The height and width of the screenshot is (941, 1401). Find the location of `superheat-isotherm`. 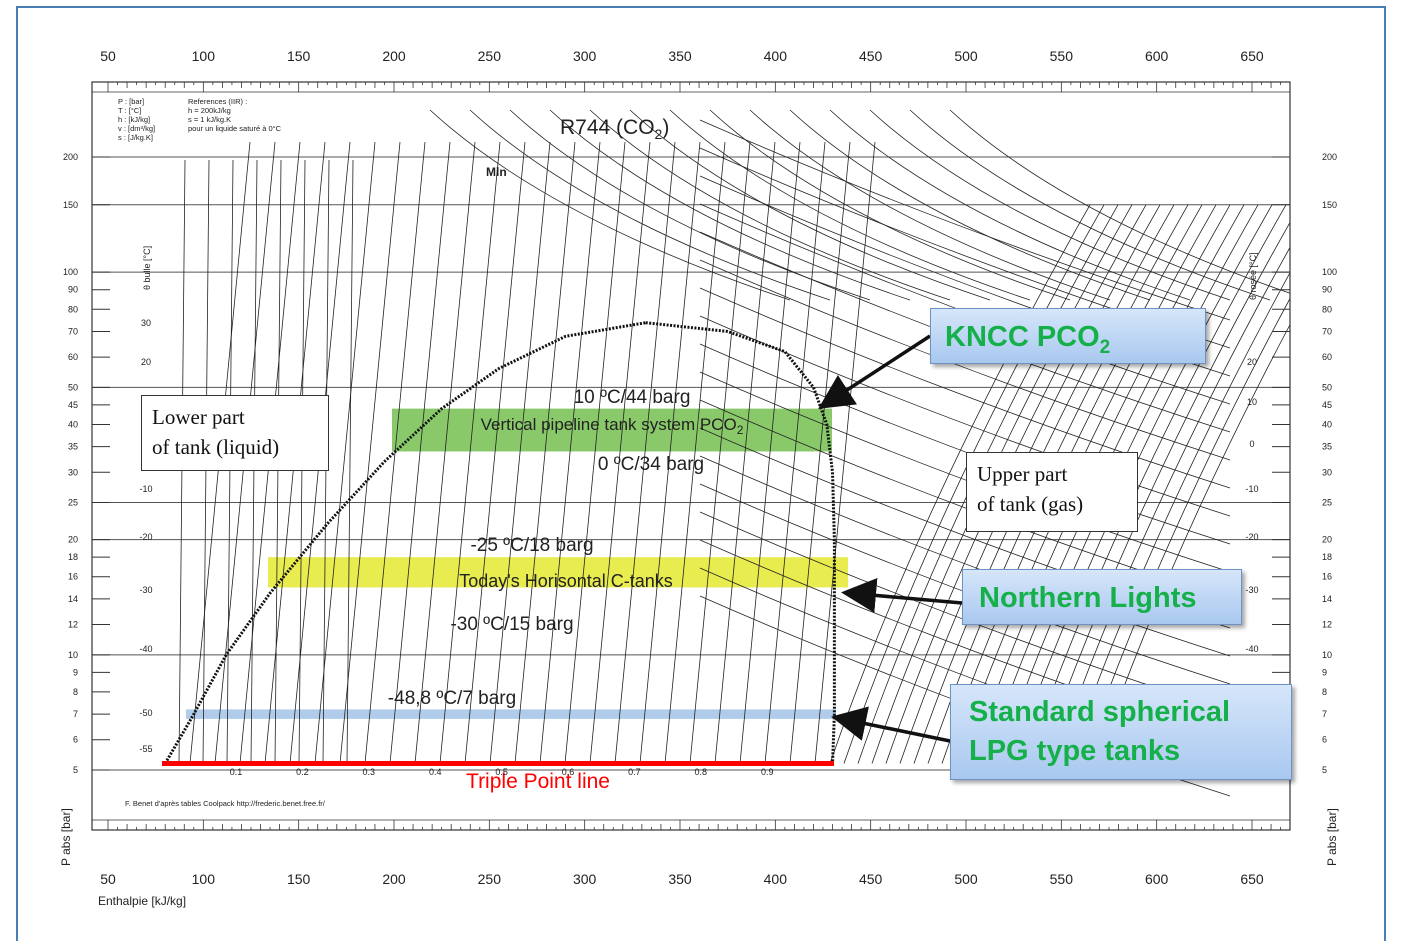

superheat-isotherm is located at coordinates (960, 484).